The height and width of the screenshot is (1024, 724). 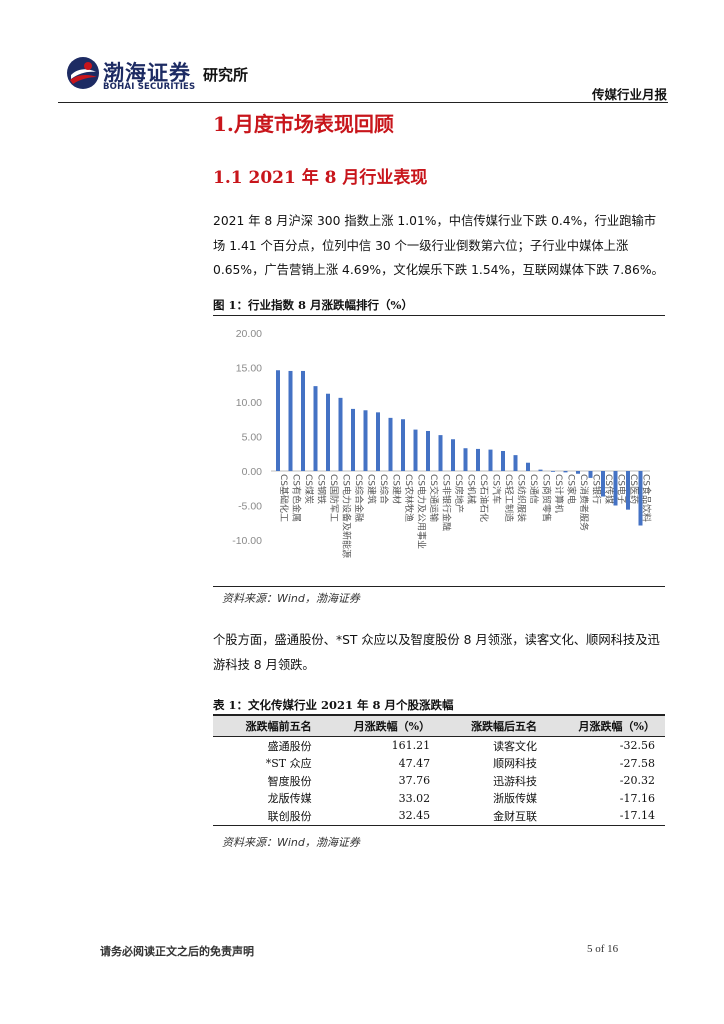 I want to click on top-stock-name: *ST 众应, so click(x=288, y=764).